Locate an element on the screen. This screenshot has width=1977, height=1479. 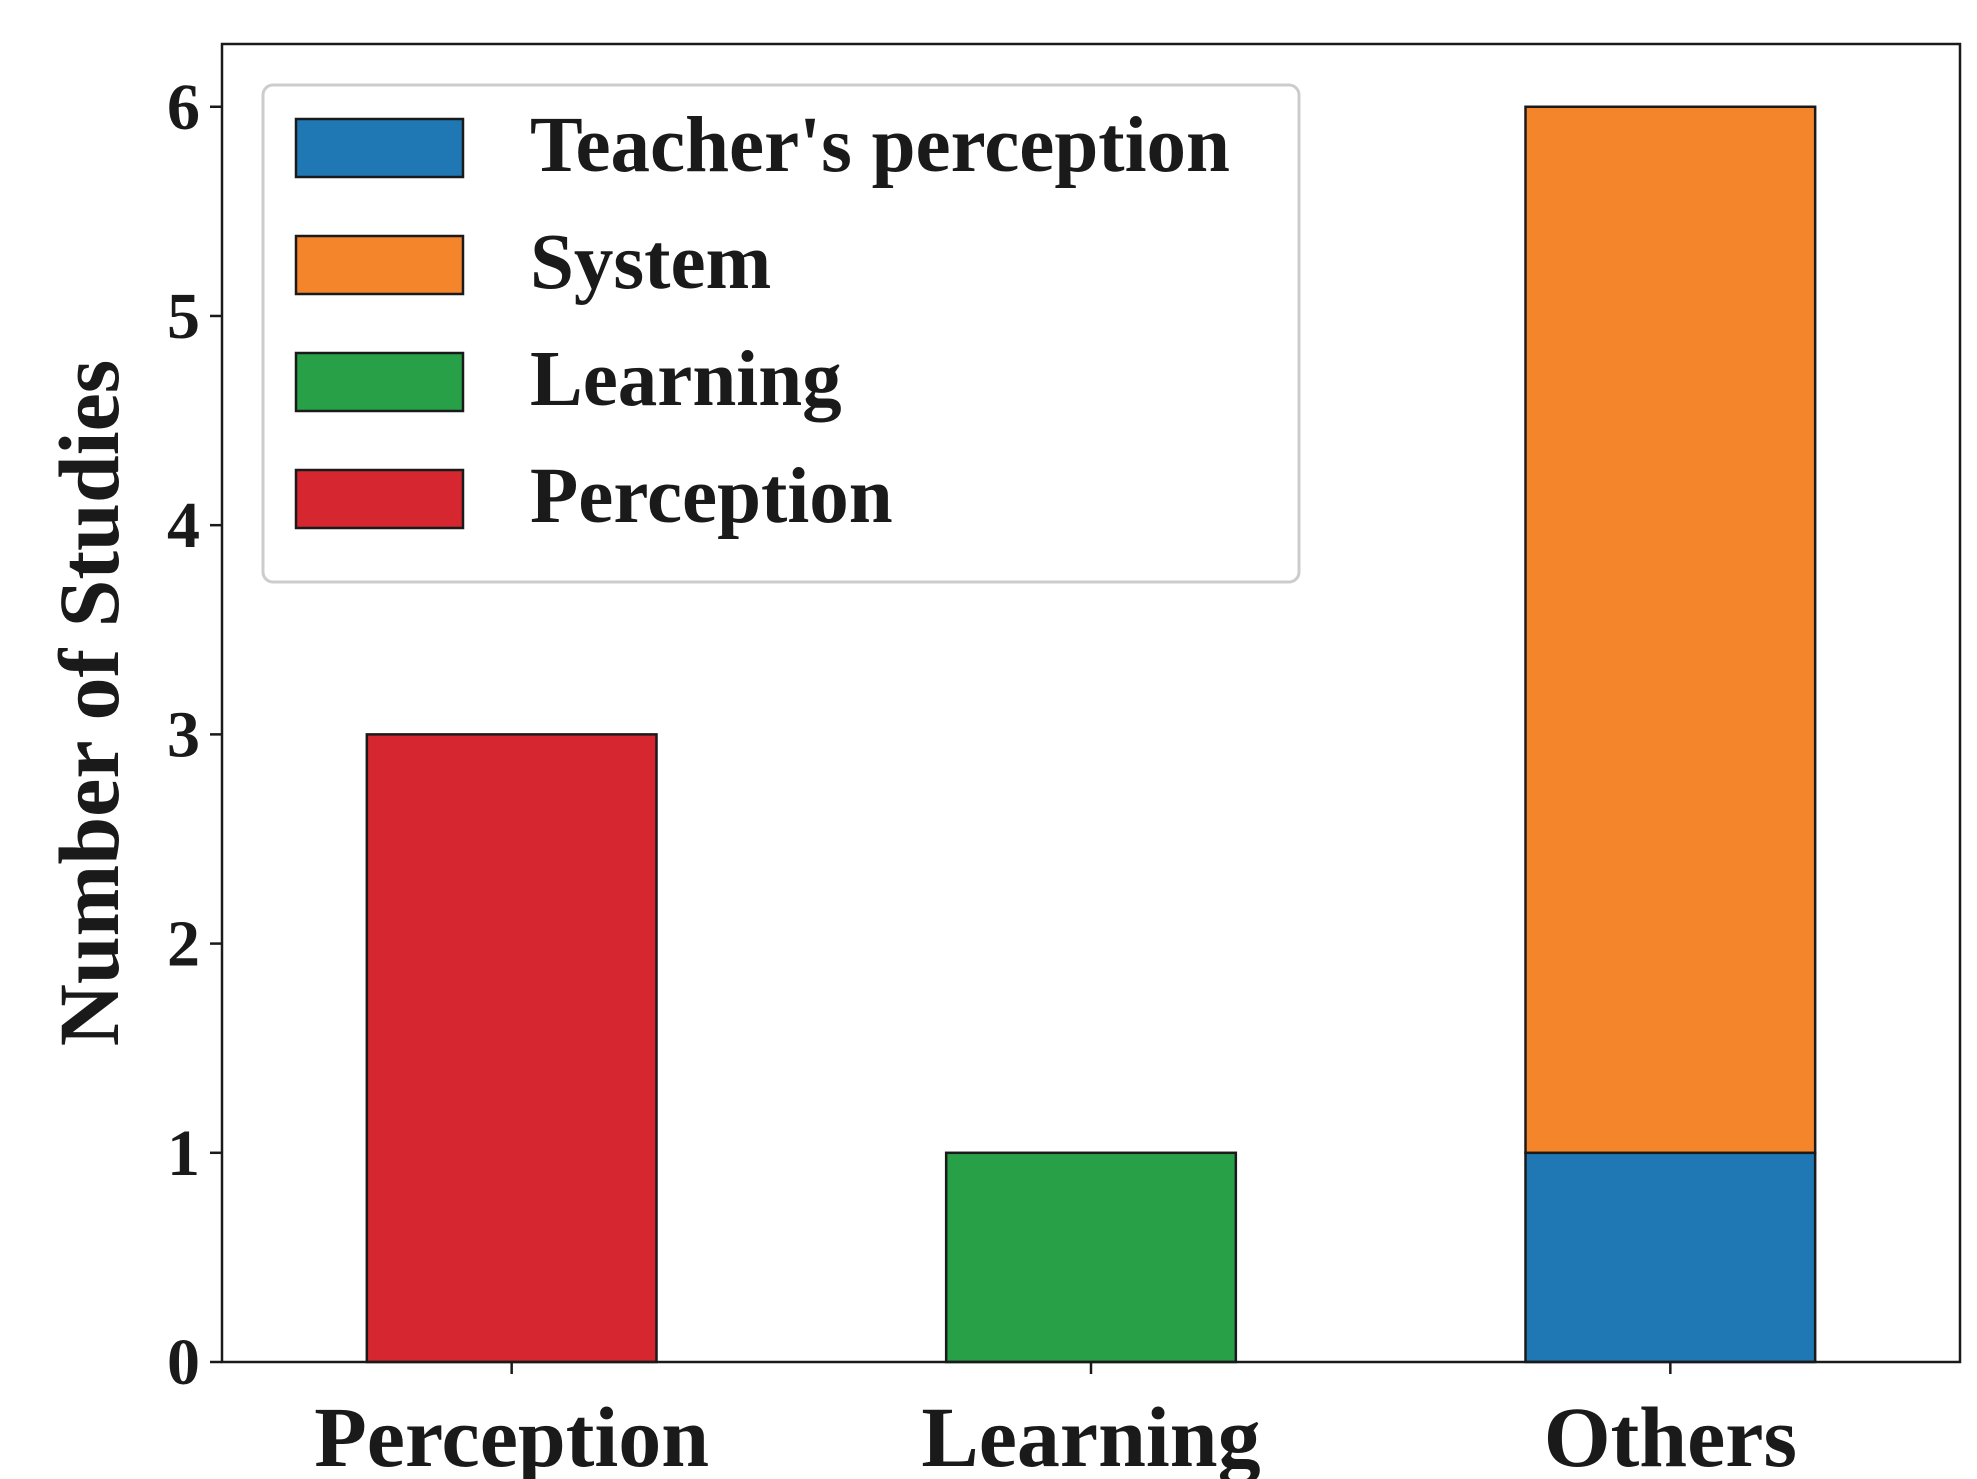
legend-label: Perception is located at coordinates (711, 496).